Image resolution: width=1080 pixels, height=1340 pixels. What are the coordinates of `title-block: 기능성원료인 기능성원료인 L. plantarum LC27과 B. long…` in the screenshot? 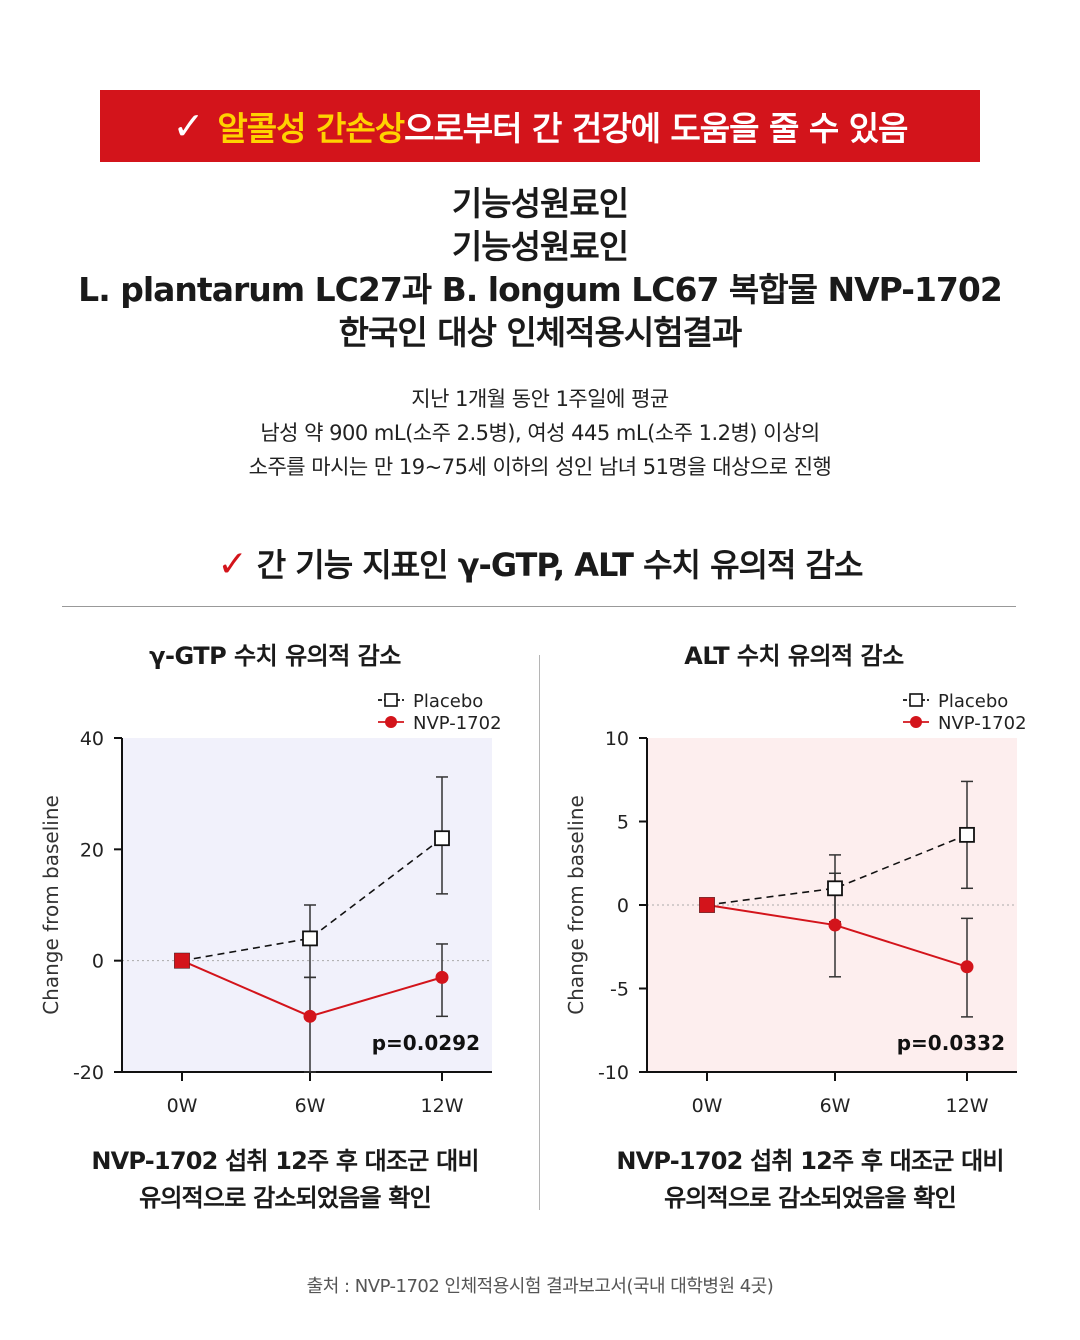 It's located at (540, 268).